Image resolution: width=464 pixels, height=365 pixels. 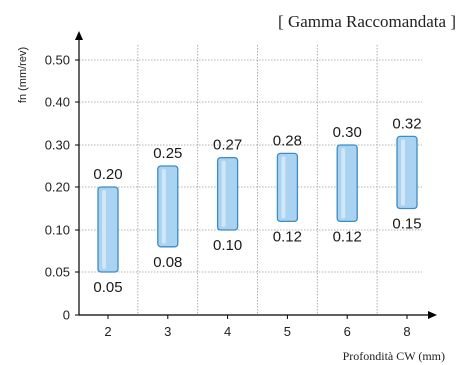 I want to click on y-tick-label: 0.40, so click(x=57, y=102).